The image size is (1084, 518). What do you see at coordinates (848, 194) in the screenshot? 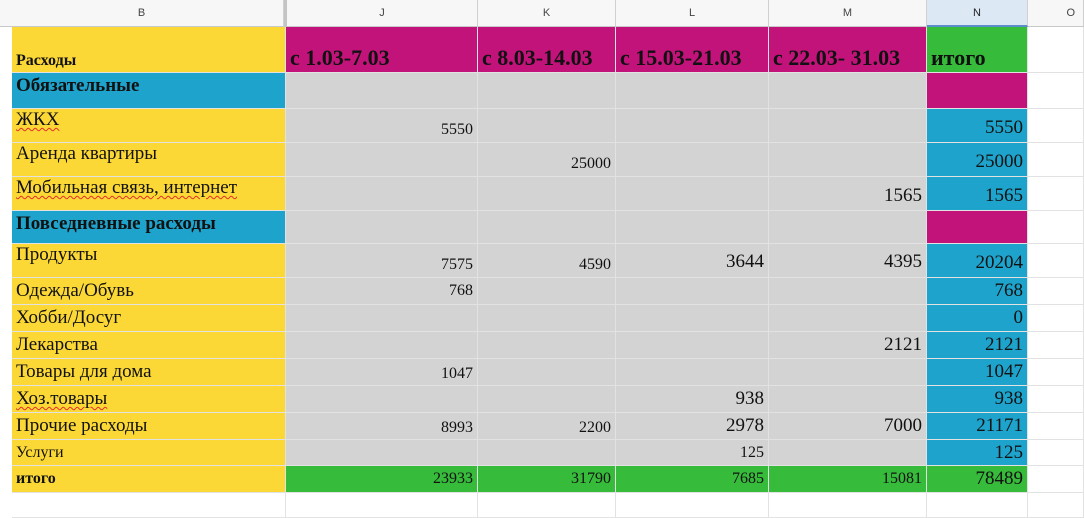
I see `cell-value: 1565` at bounding box center [848, 194].